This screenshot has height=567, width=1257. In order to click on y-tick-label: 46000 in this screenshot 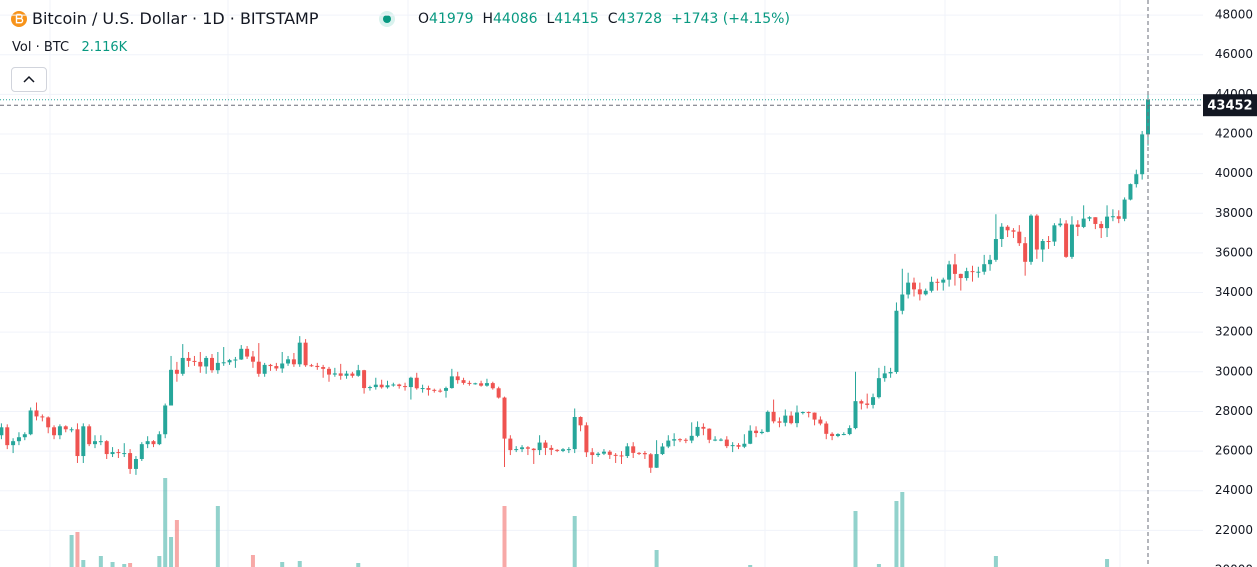, I will do `click(1234, 54)`.